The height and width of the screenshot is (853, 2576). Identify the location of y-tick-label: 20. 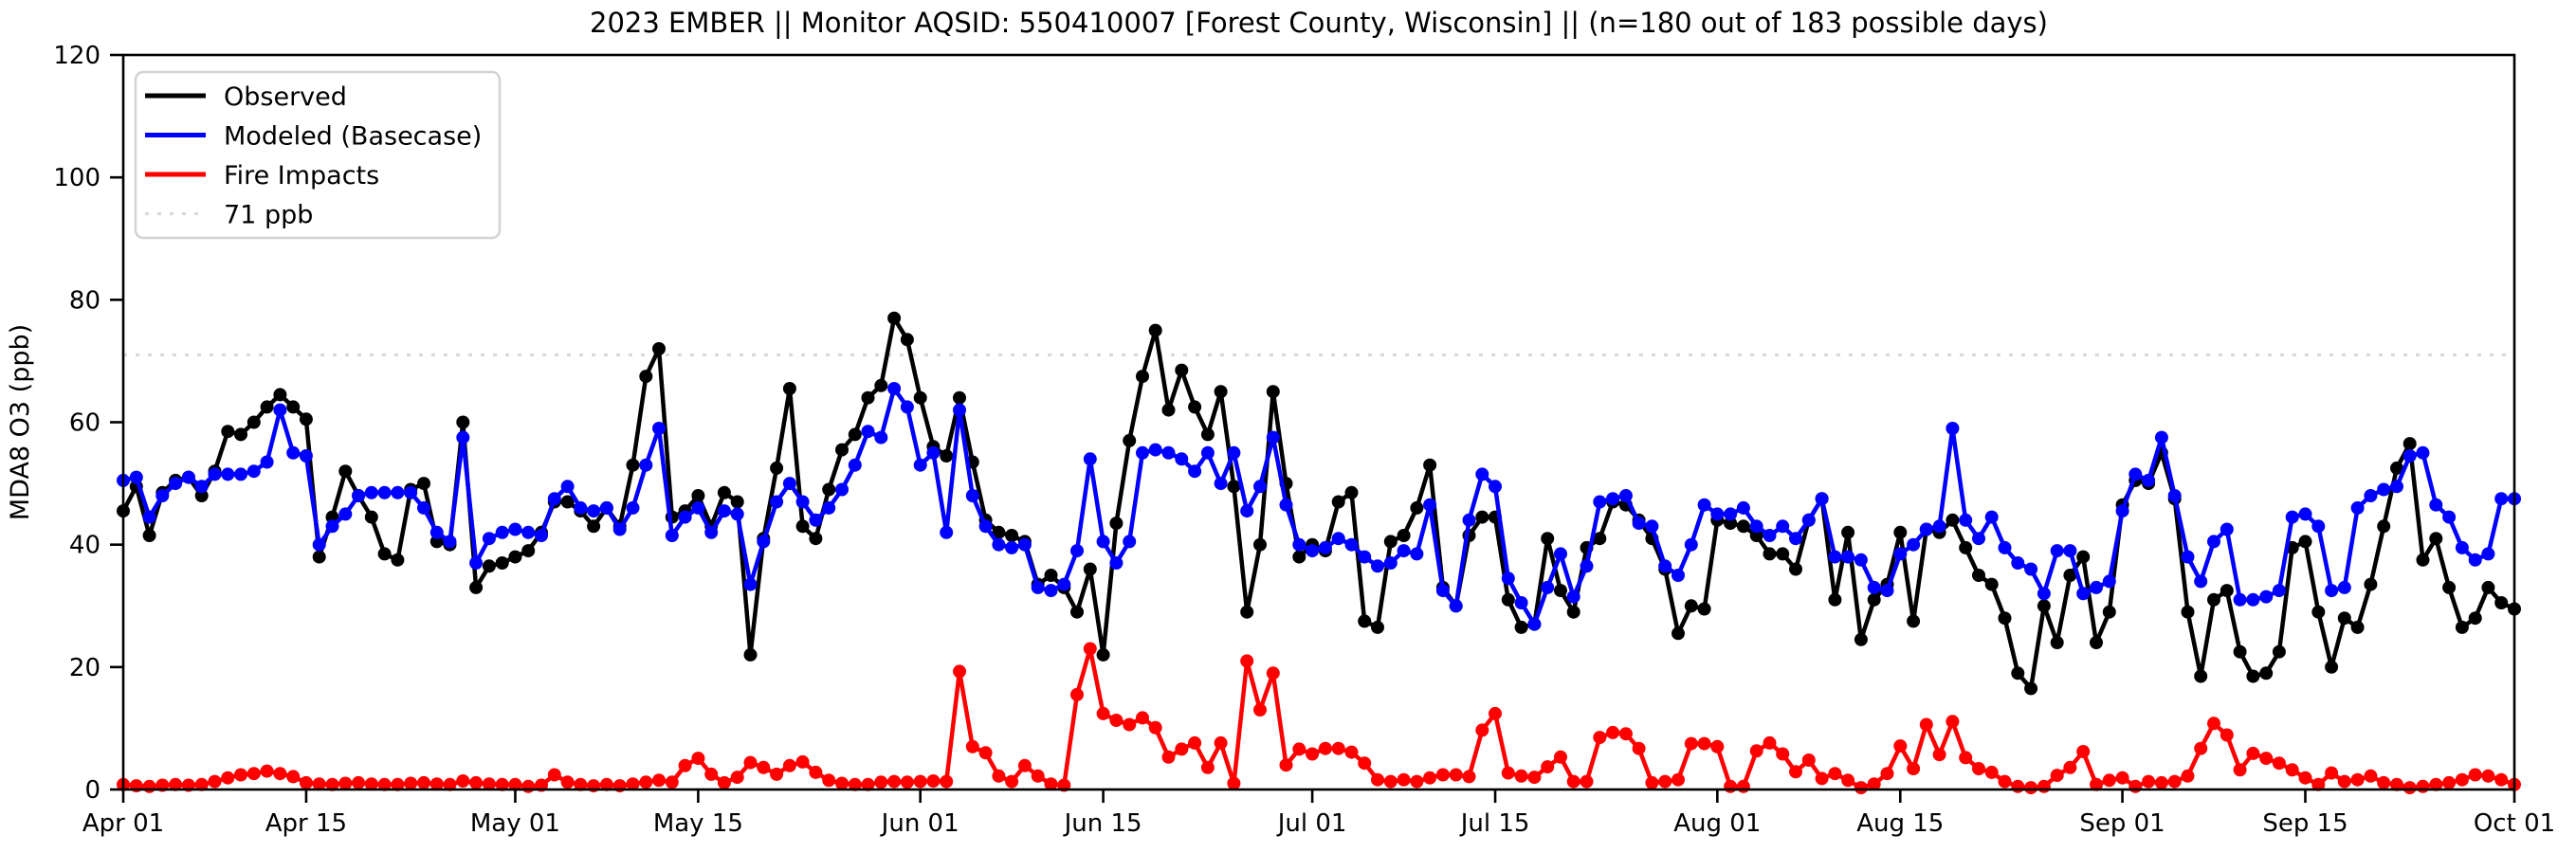
(84, 668).